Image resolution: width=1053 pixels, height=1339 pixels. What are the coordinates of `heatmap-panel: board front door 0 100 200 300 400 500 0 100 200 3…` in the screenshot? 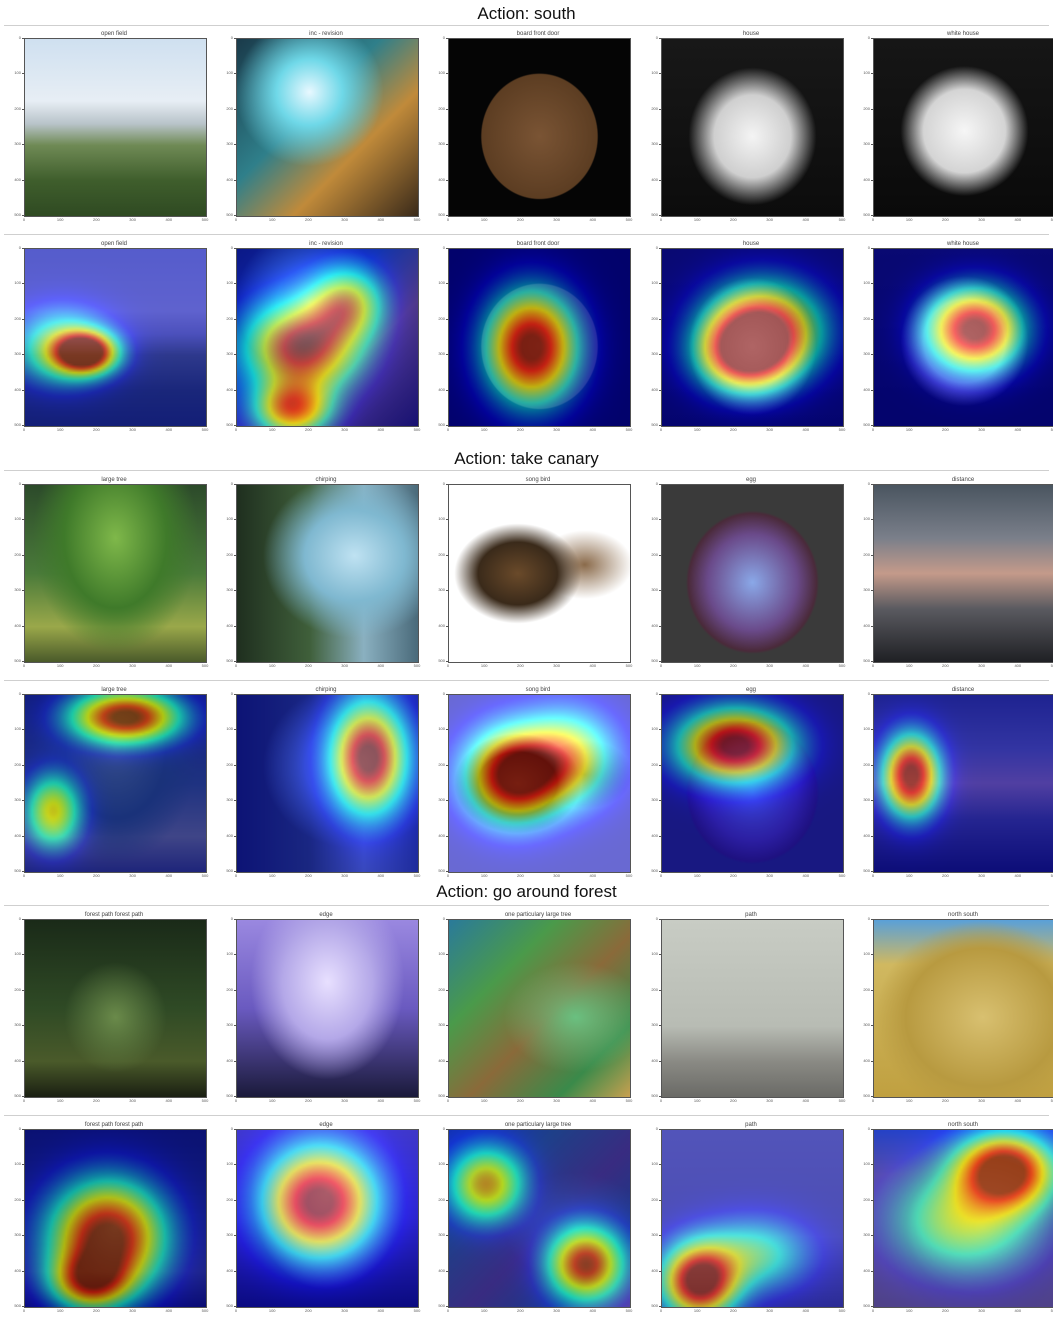 It's located at (537, 349).